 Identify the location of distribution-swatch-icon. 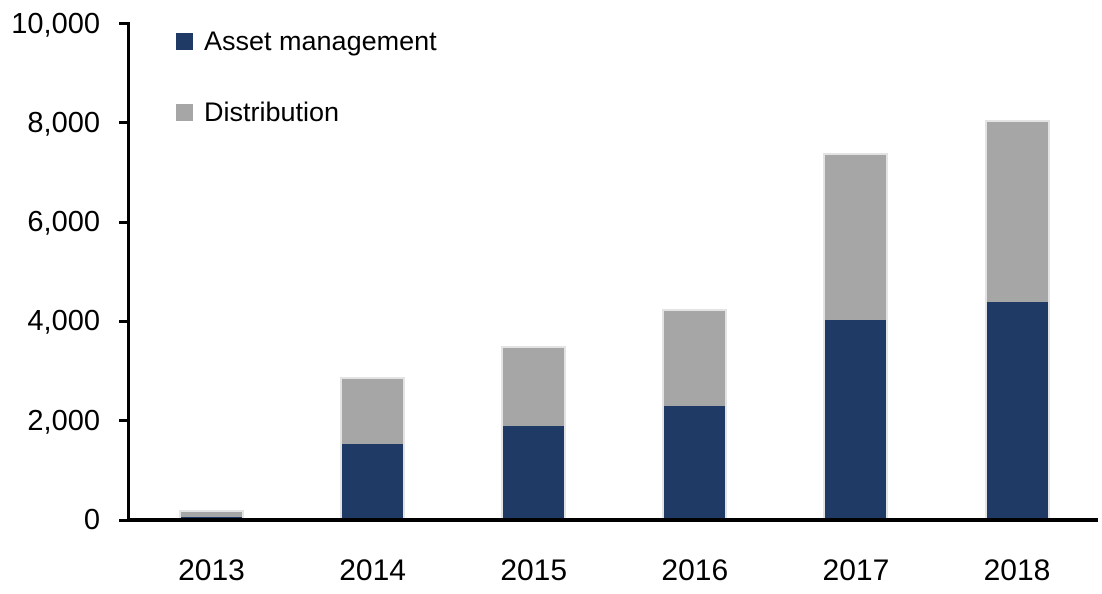
(184, 112).